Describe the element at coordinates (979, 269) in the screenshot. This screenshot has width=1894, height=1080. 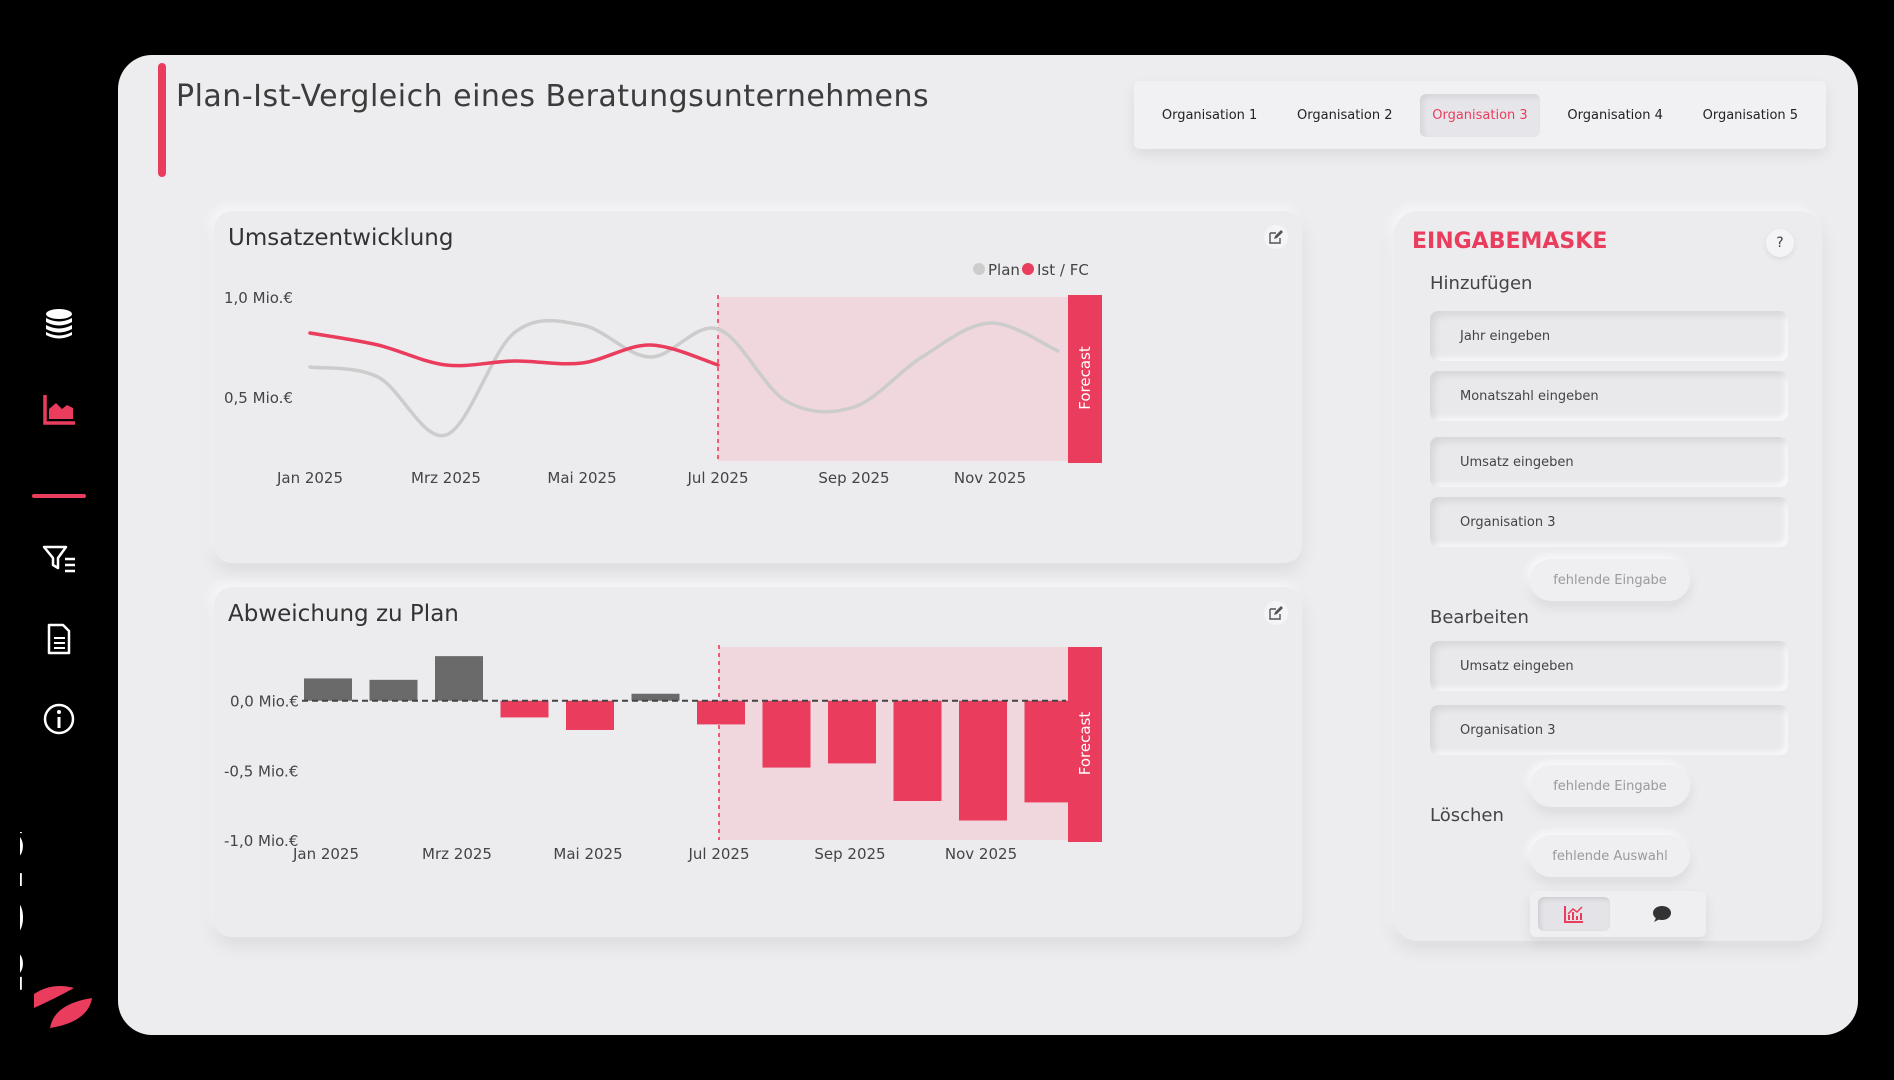
I see `legend-plan-marker` at that location.